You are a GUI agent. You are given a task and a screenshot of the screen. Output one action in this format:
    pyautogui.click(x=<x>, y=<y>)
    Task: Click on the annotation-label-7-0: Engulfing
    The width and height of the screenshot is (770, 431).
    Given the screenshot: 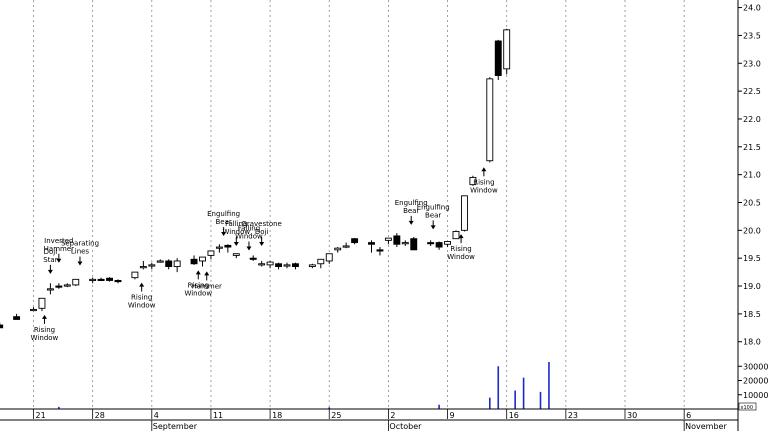 What is the action you would take?
    pyautogui.click(x=223, y=214)
    